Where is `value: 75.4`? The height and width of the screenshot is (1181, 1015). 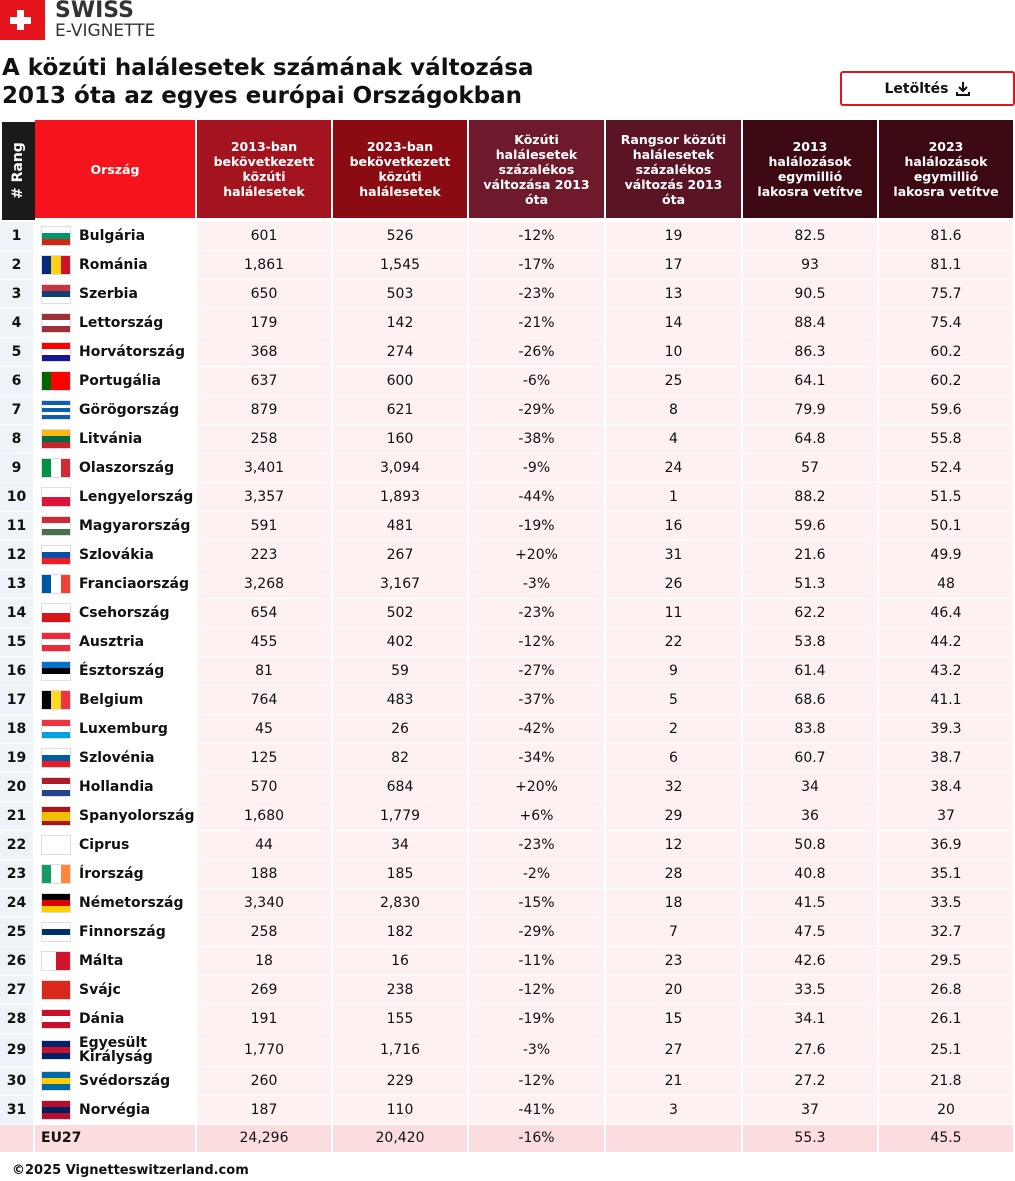
value: 75.4 is located at coordinates (947, 323).